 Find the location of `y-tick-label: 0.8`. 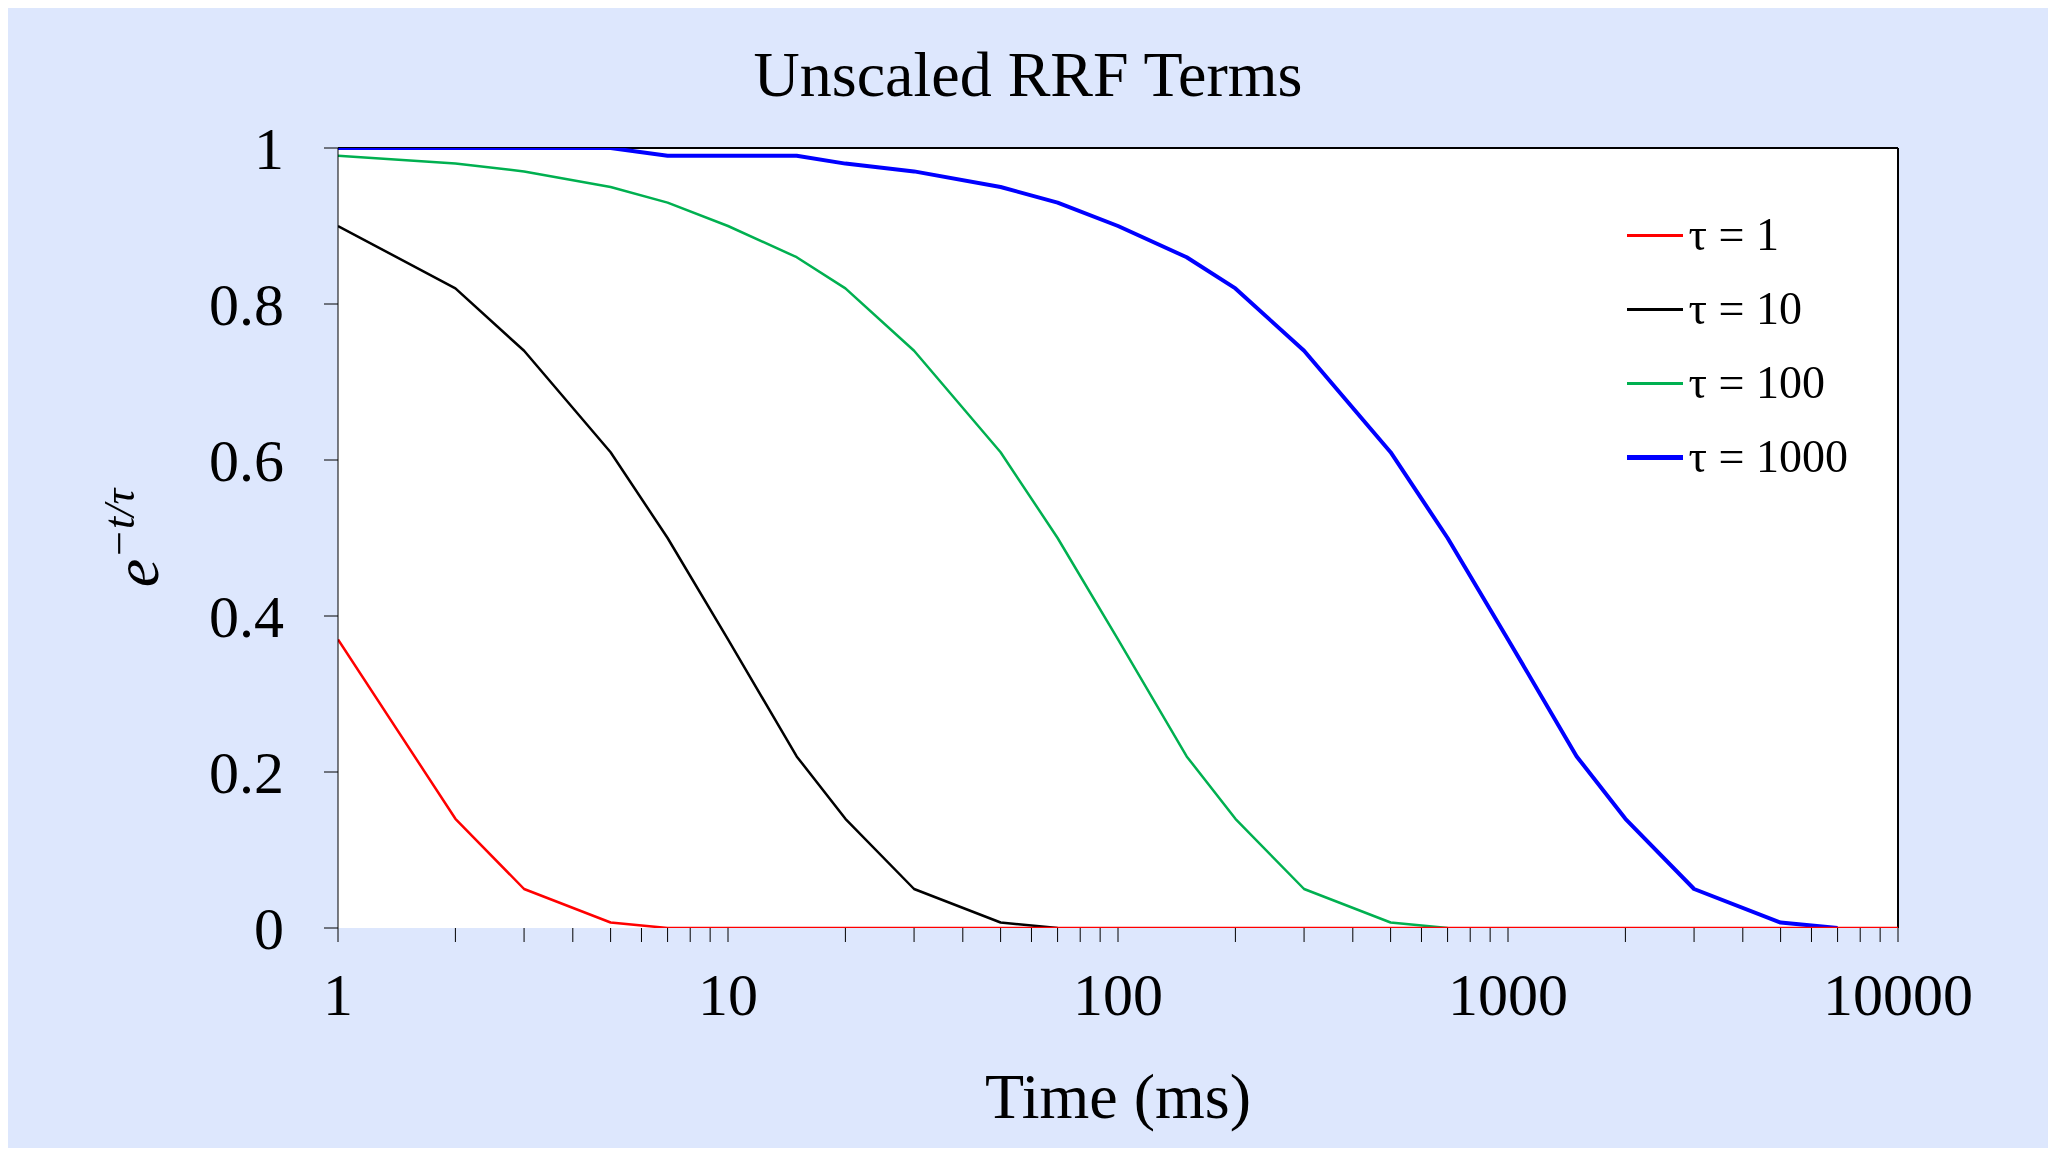

y-tick-label: 0.8 is located at coordinates (246, 305).